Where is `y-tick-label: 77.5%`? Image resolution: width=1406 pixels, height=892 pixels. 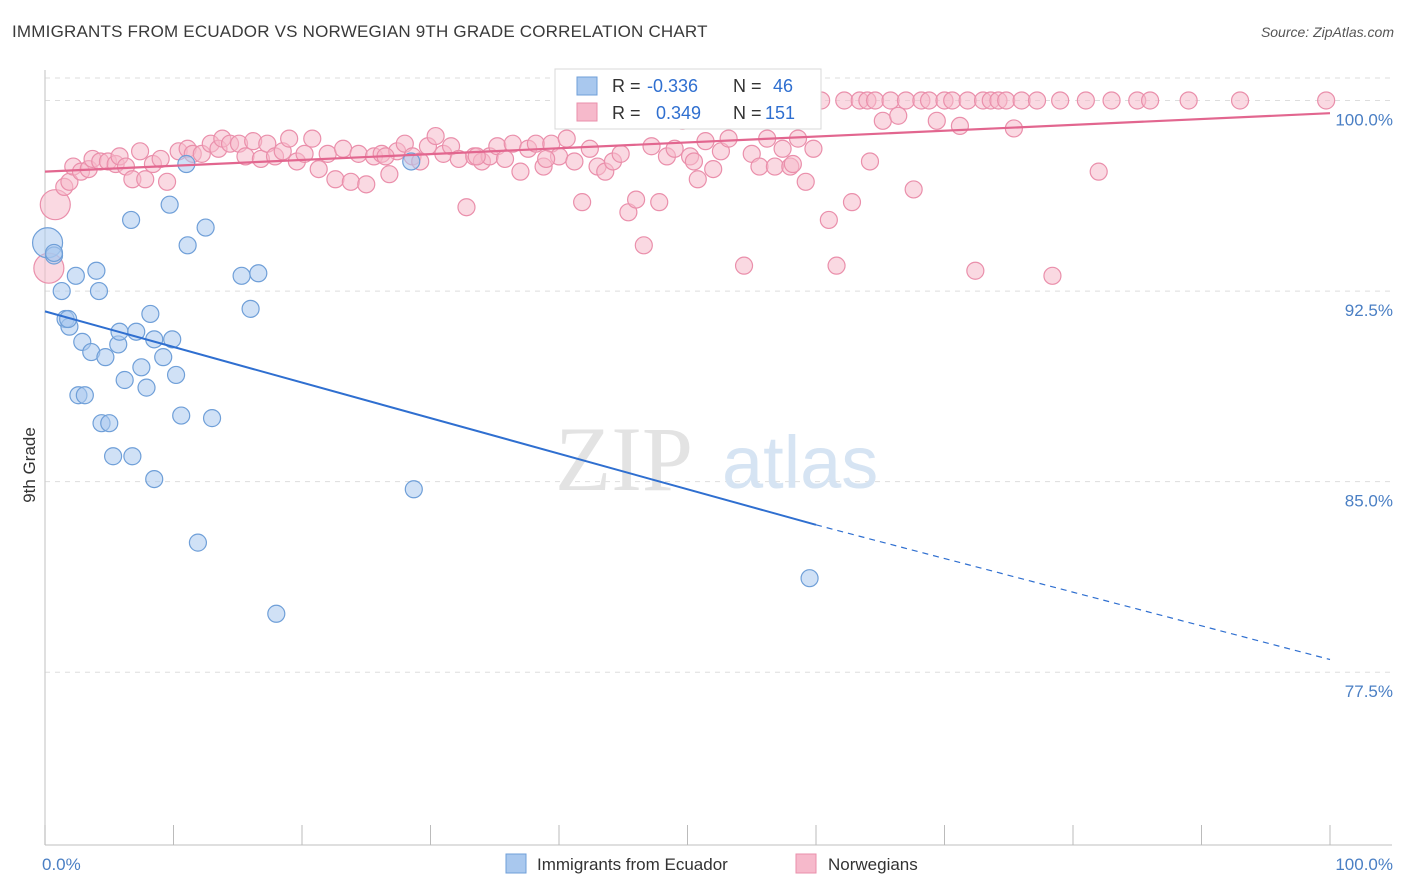
y-tick-label: 77.5% is located at coordinates (1369, 691).